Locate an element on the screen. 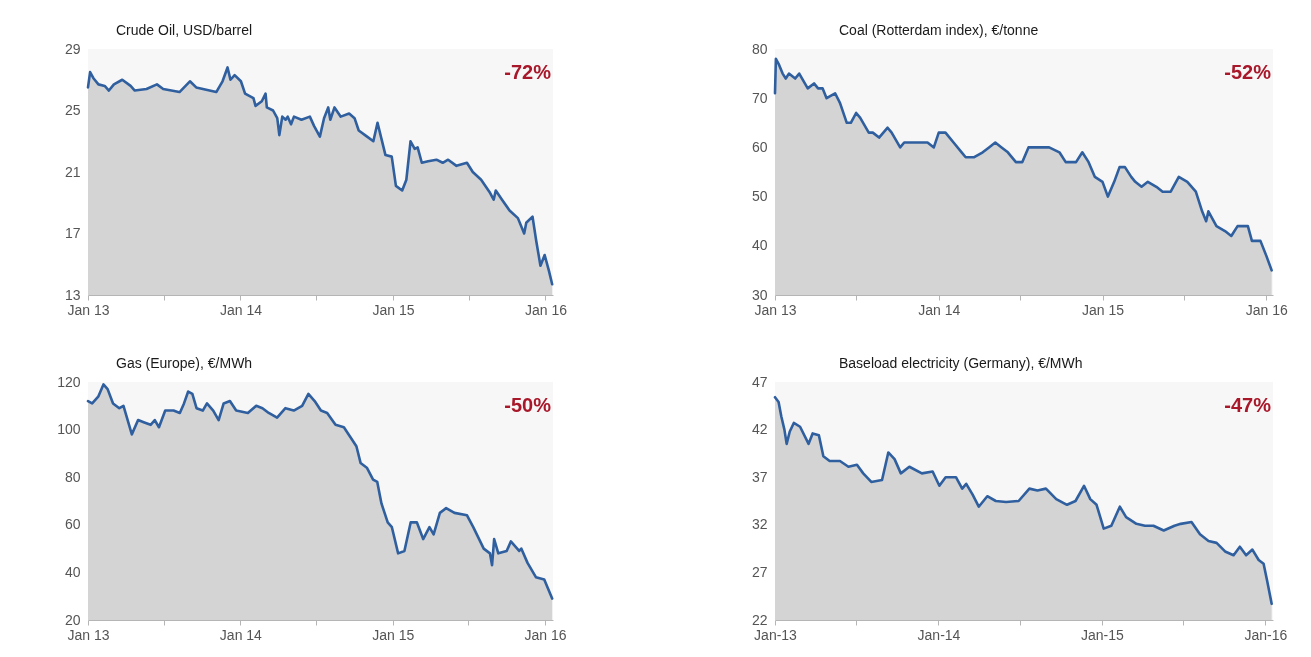 Image resolution: width=1311 pixels, height=657 pixels. annotation: -72% is located at coordinates (528, 72).